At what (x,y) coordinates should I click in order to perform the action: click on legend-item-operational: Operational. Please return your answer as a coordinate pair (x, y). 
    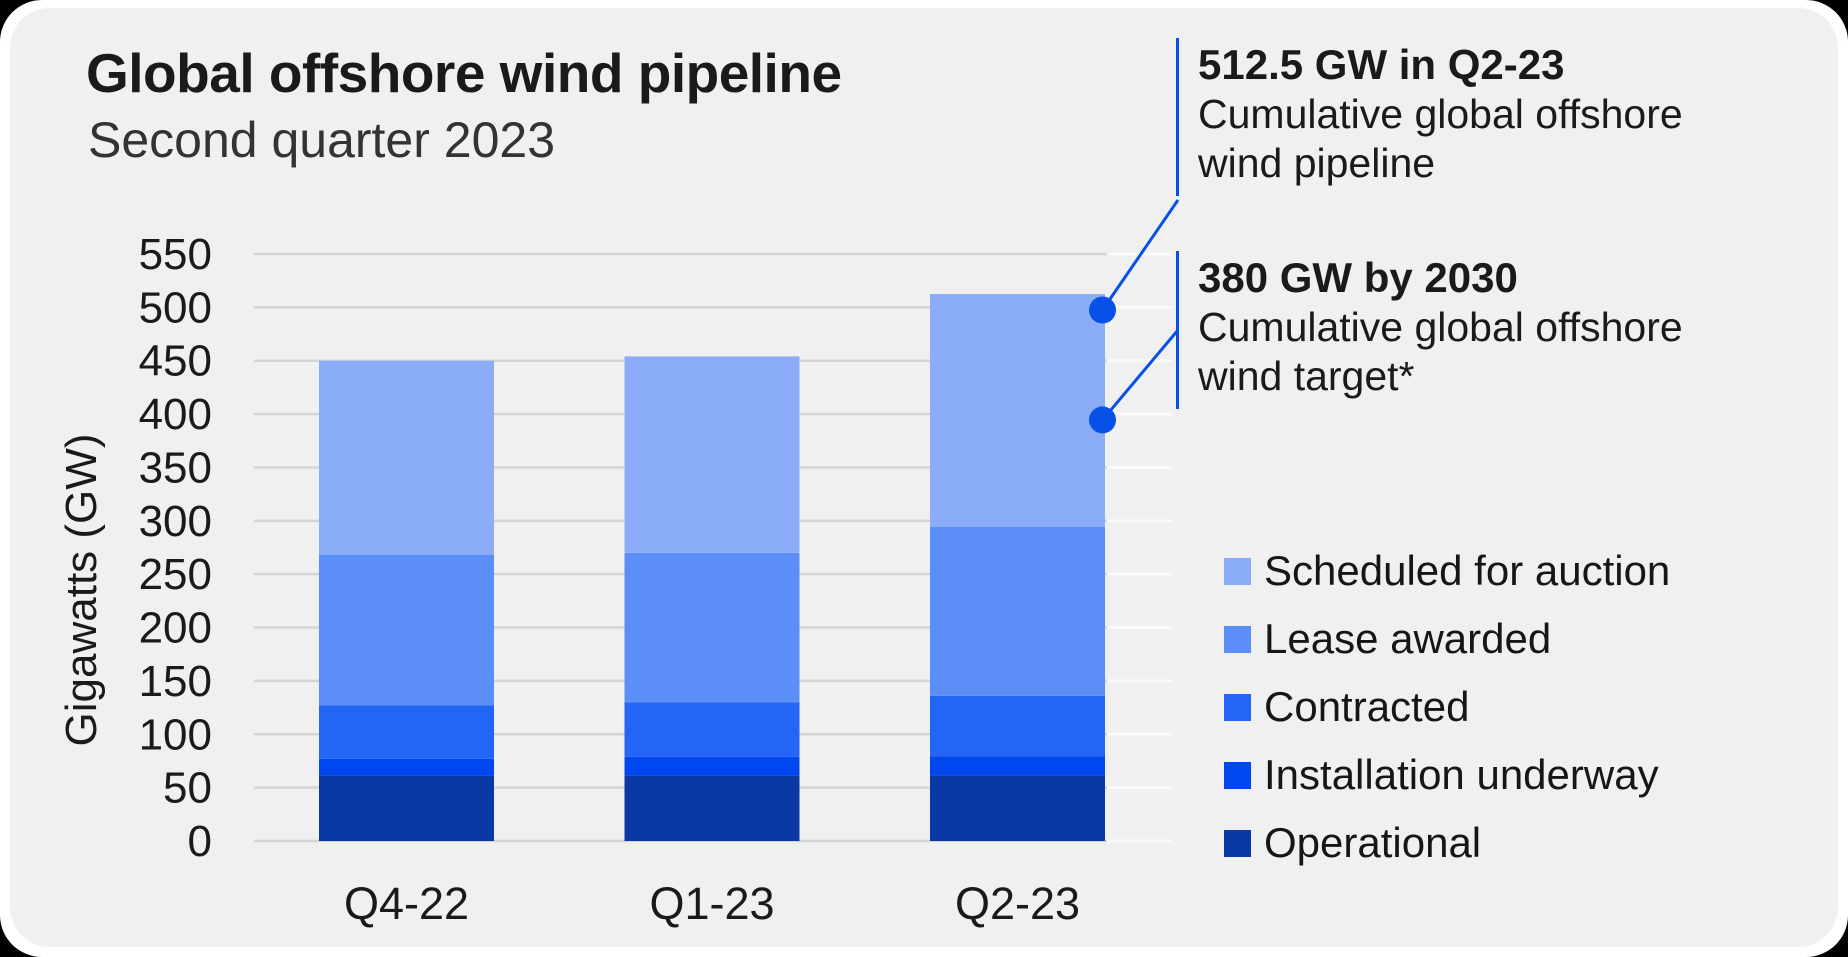
    Looking at the image, I should click on (1447, 843).